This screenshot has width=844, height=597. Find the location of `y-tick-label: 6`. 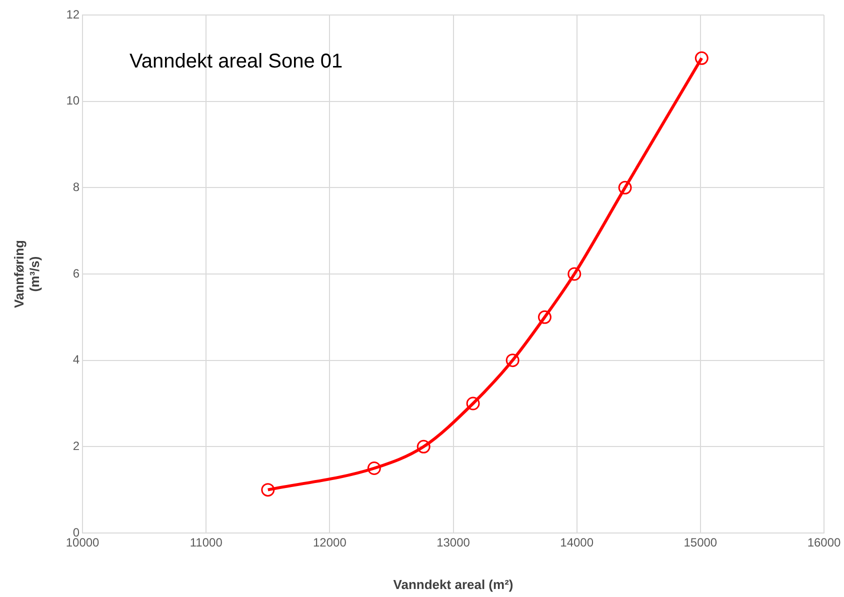

y-tick-label: 6 is located at coordinates (76, 273).